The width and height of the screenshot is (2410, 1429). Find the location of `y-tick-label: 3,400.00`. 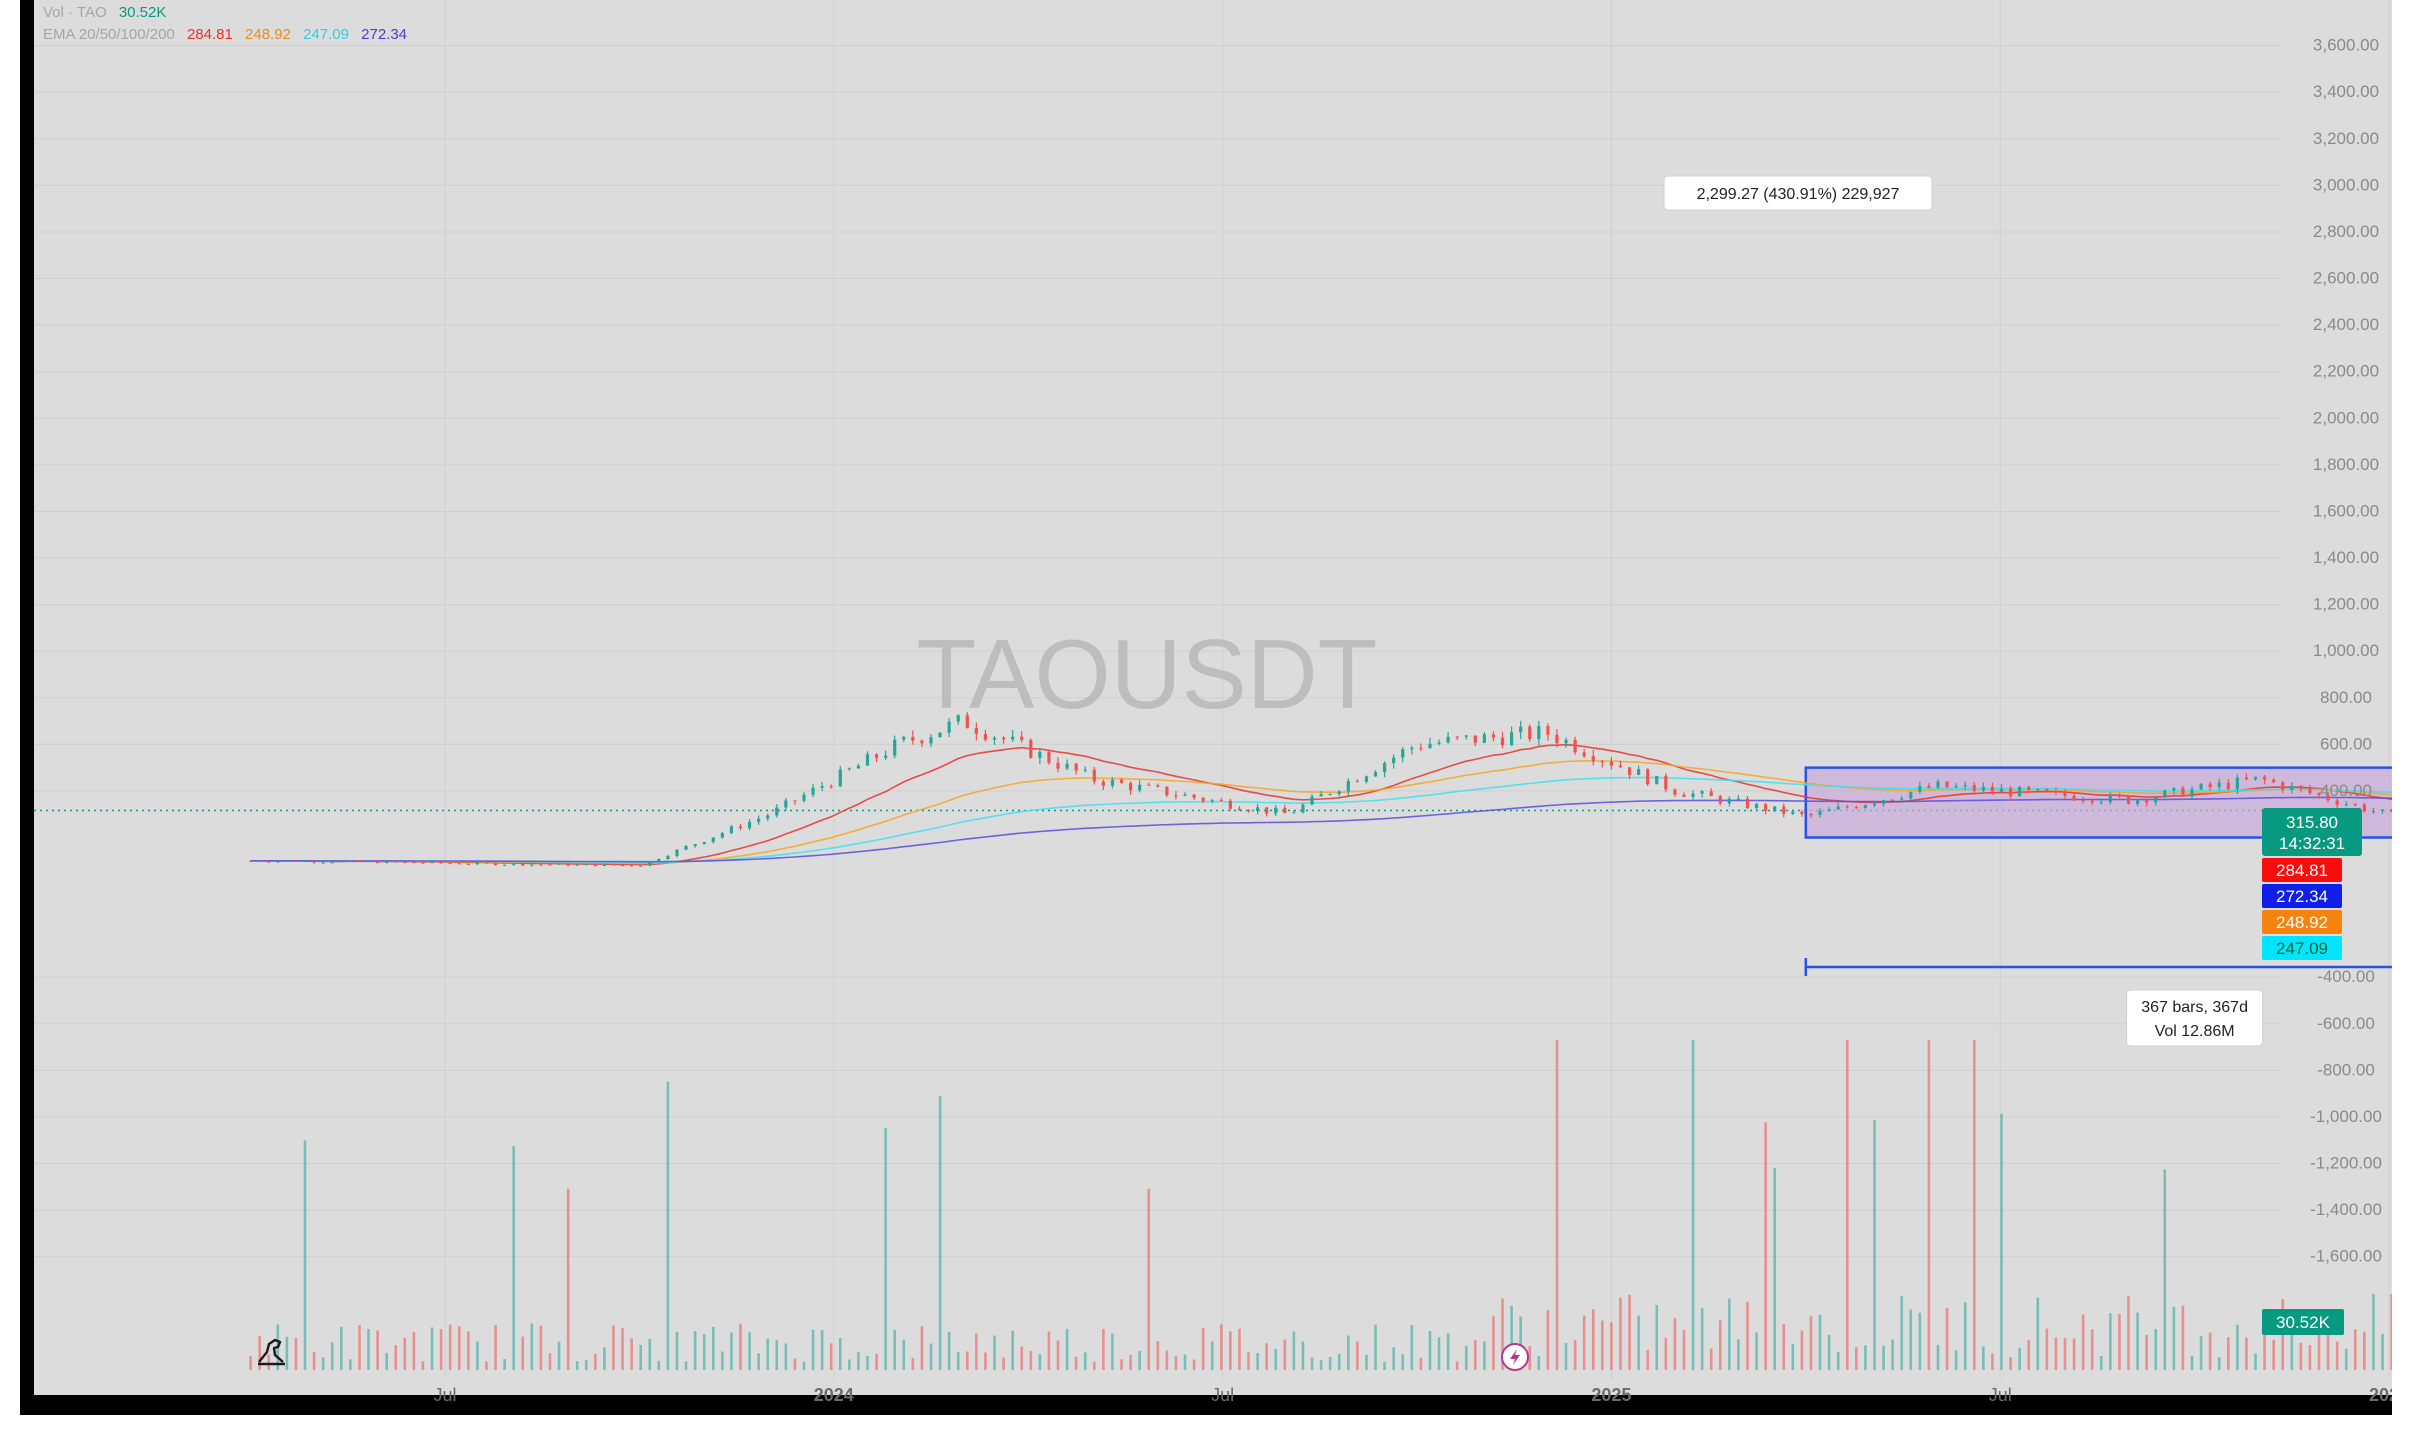

y-tick-label: 3,400.00 is located at coordinates (2346, 91).